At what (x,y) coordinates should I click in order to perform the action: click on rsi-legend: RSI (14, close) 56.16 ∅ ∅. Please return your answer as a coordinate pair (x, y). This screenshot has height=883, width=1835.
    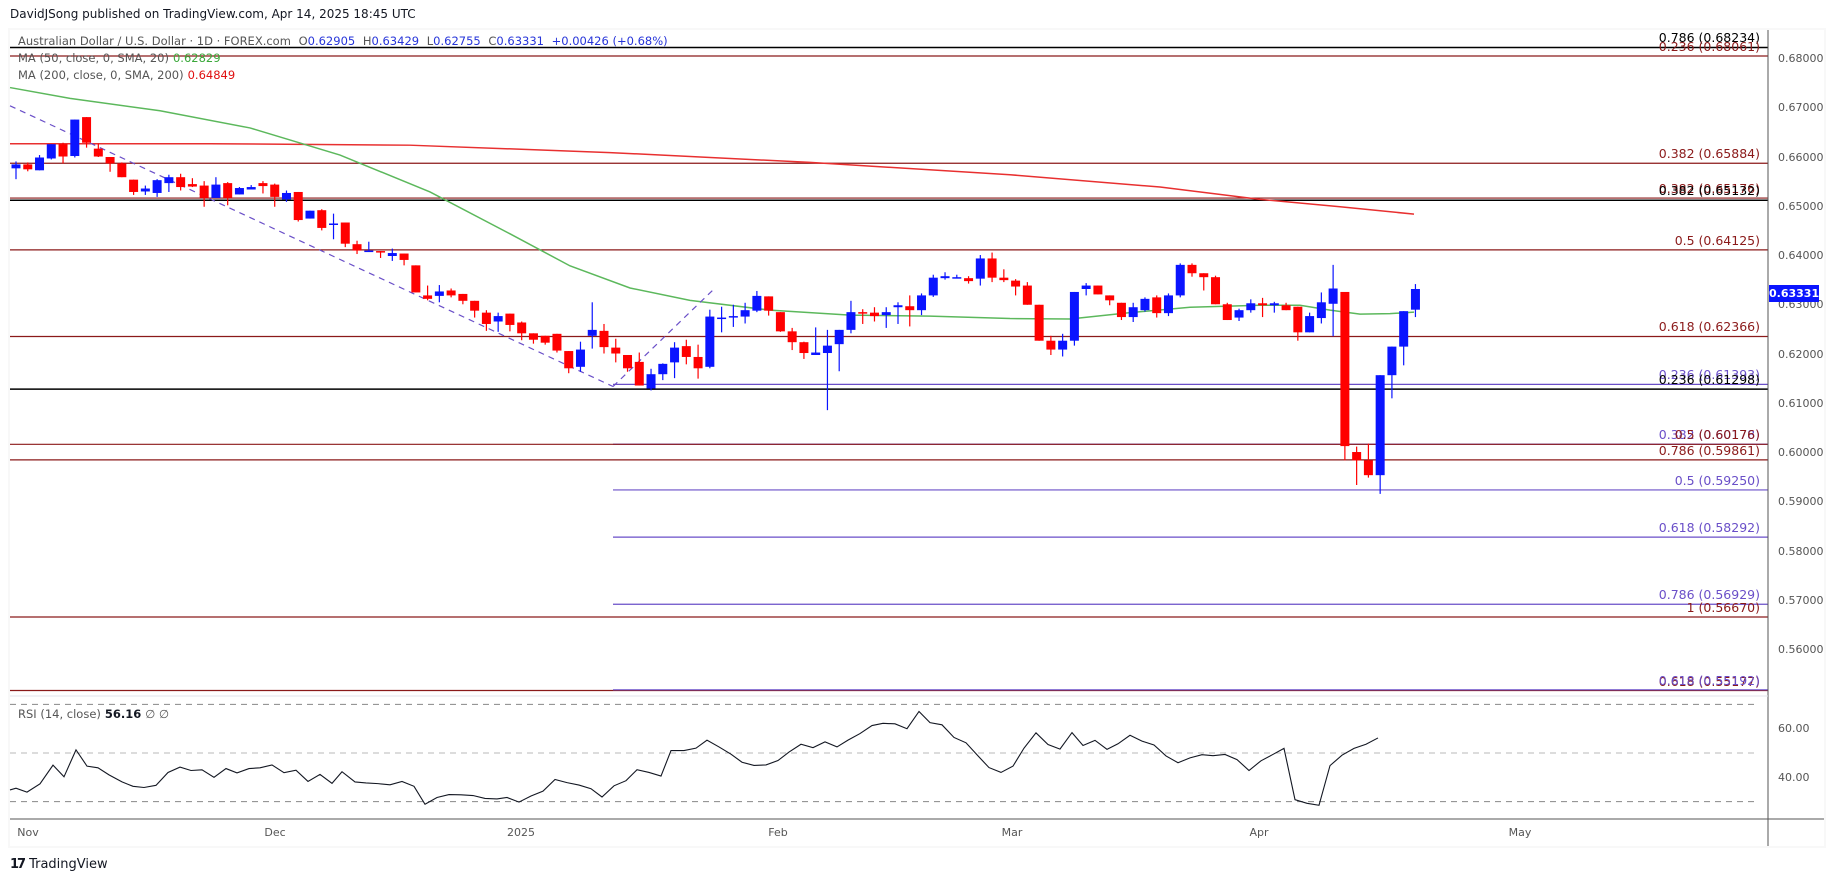
    Looking at the image, I should click on (93, 714).